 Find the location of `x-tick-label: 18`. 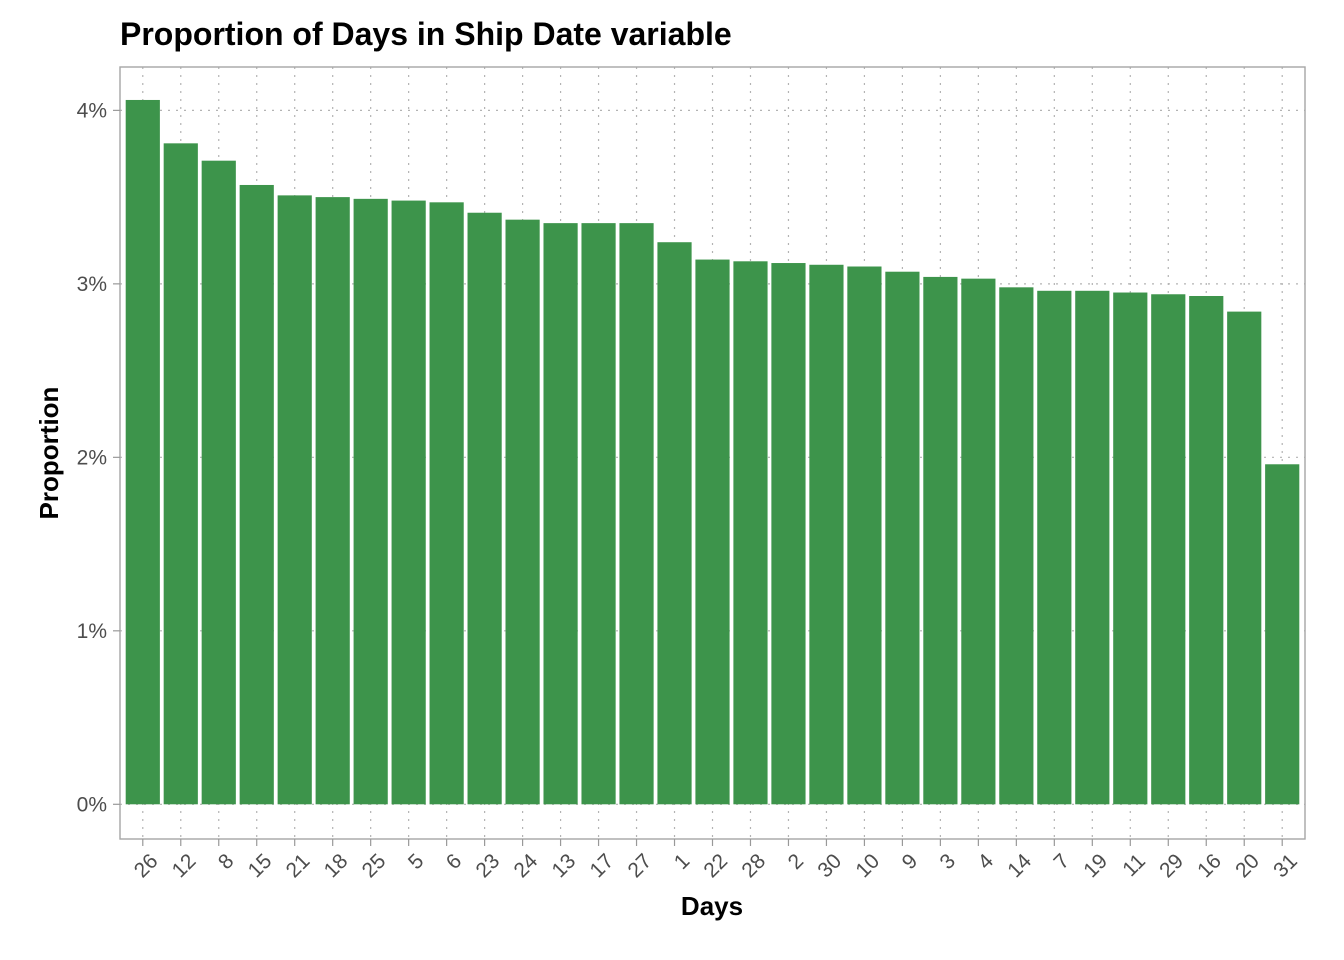

x-tick-label: 18 is located at coordinates (336, 865).